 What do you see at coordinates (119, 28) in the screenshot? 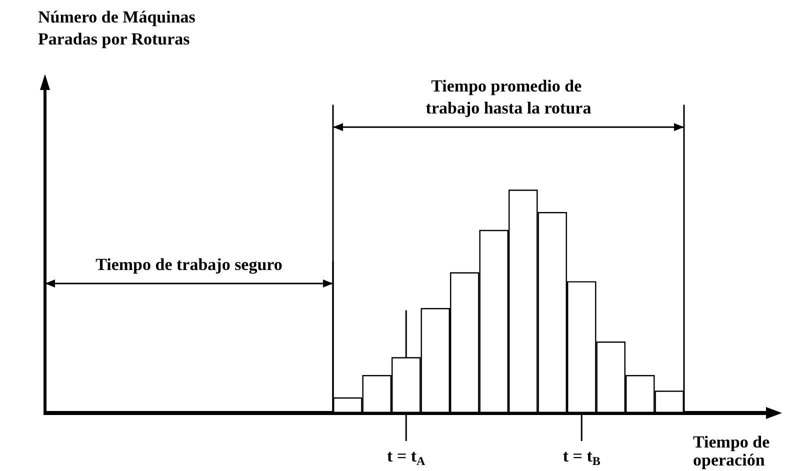
I see `text: Número de Máquinas Paradas por Roturas` at bounding box center [119, 28].